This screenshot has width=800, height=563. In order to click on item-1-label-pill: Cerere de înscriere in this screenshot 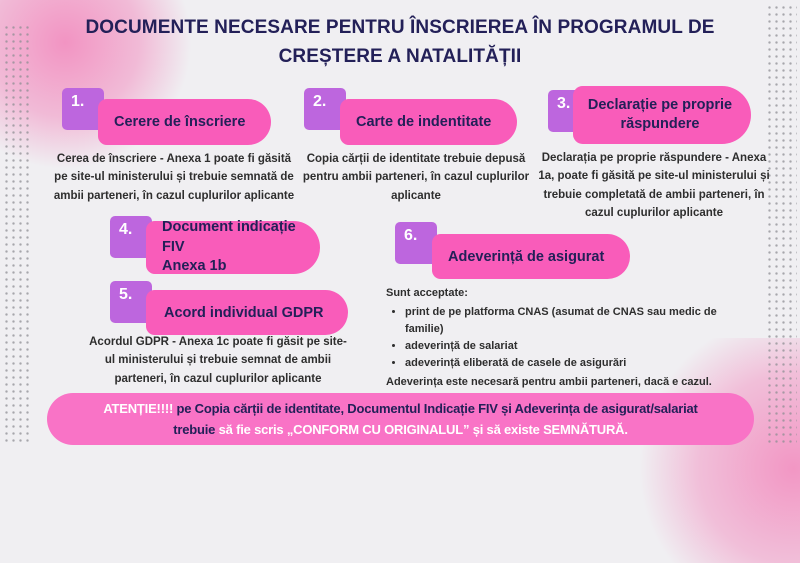, I will do `click(185, 122)`.